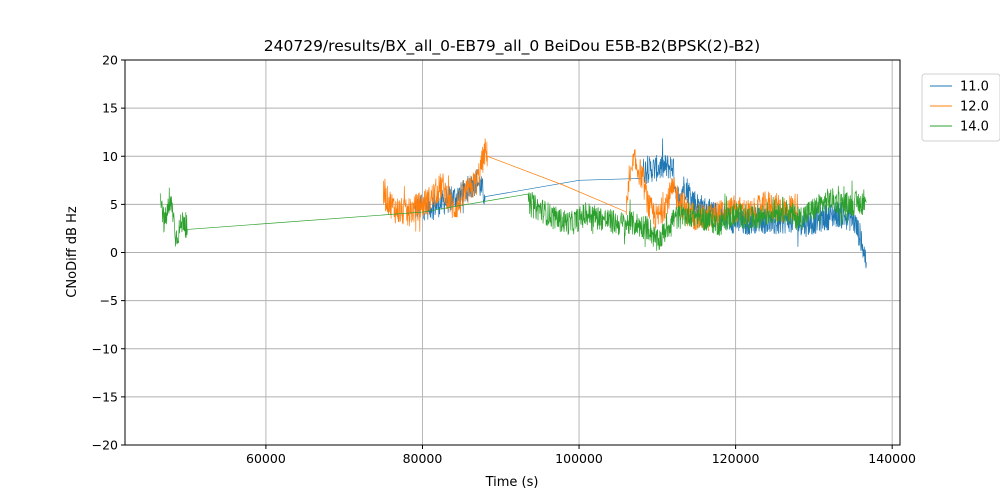  What do you see at coordinates (109, 300) in the screenshot?
I see `y-tick-label: −5` at bounding box center [109, 300].